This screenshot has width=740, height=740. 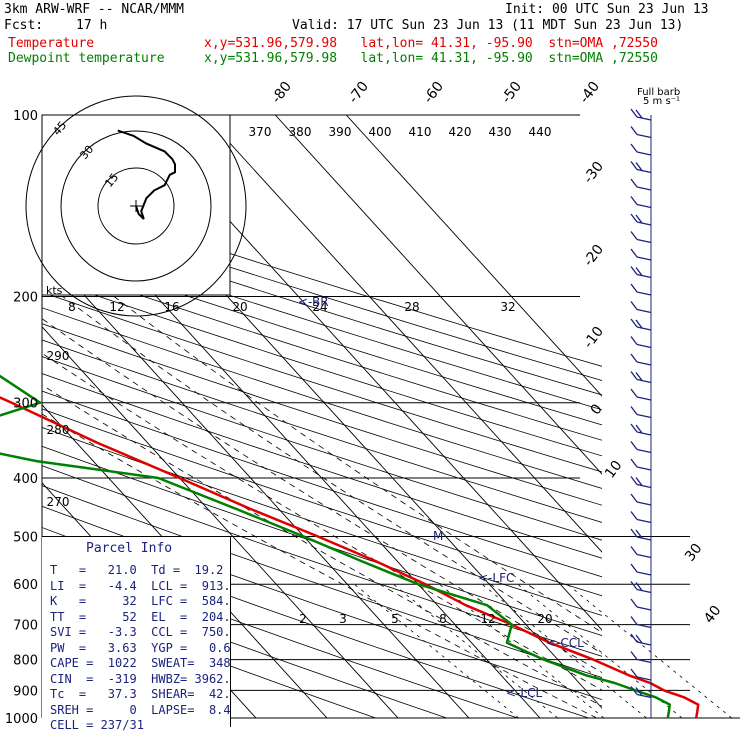 What do you see at coordinates (544, 619) in the screenshot?
I see `mixing-ratio-label: 20` at bounding box center [544, 619].